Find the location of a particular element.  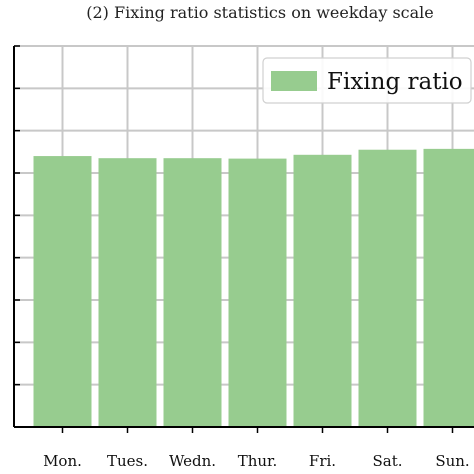

x-tick-label: Sat. is located at coordinates (387, 461).